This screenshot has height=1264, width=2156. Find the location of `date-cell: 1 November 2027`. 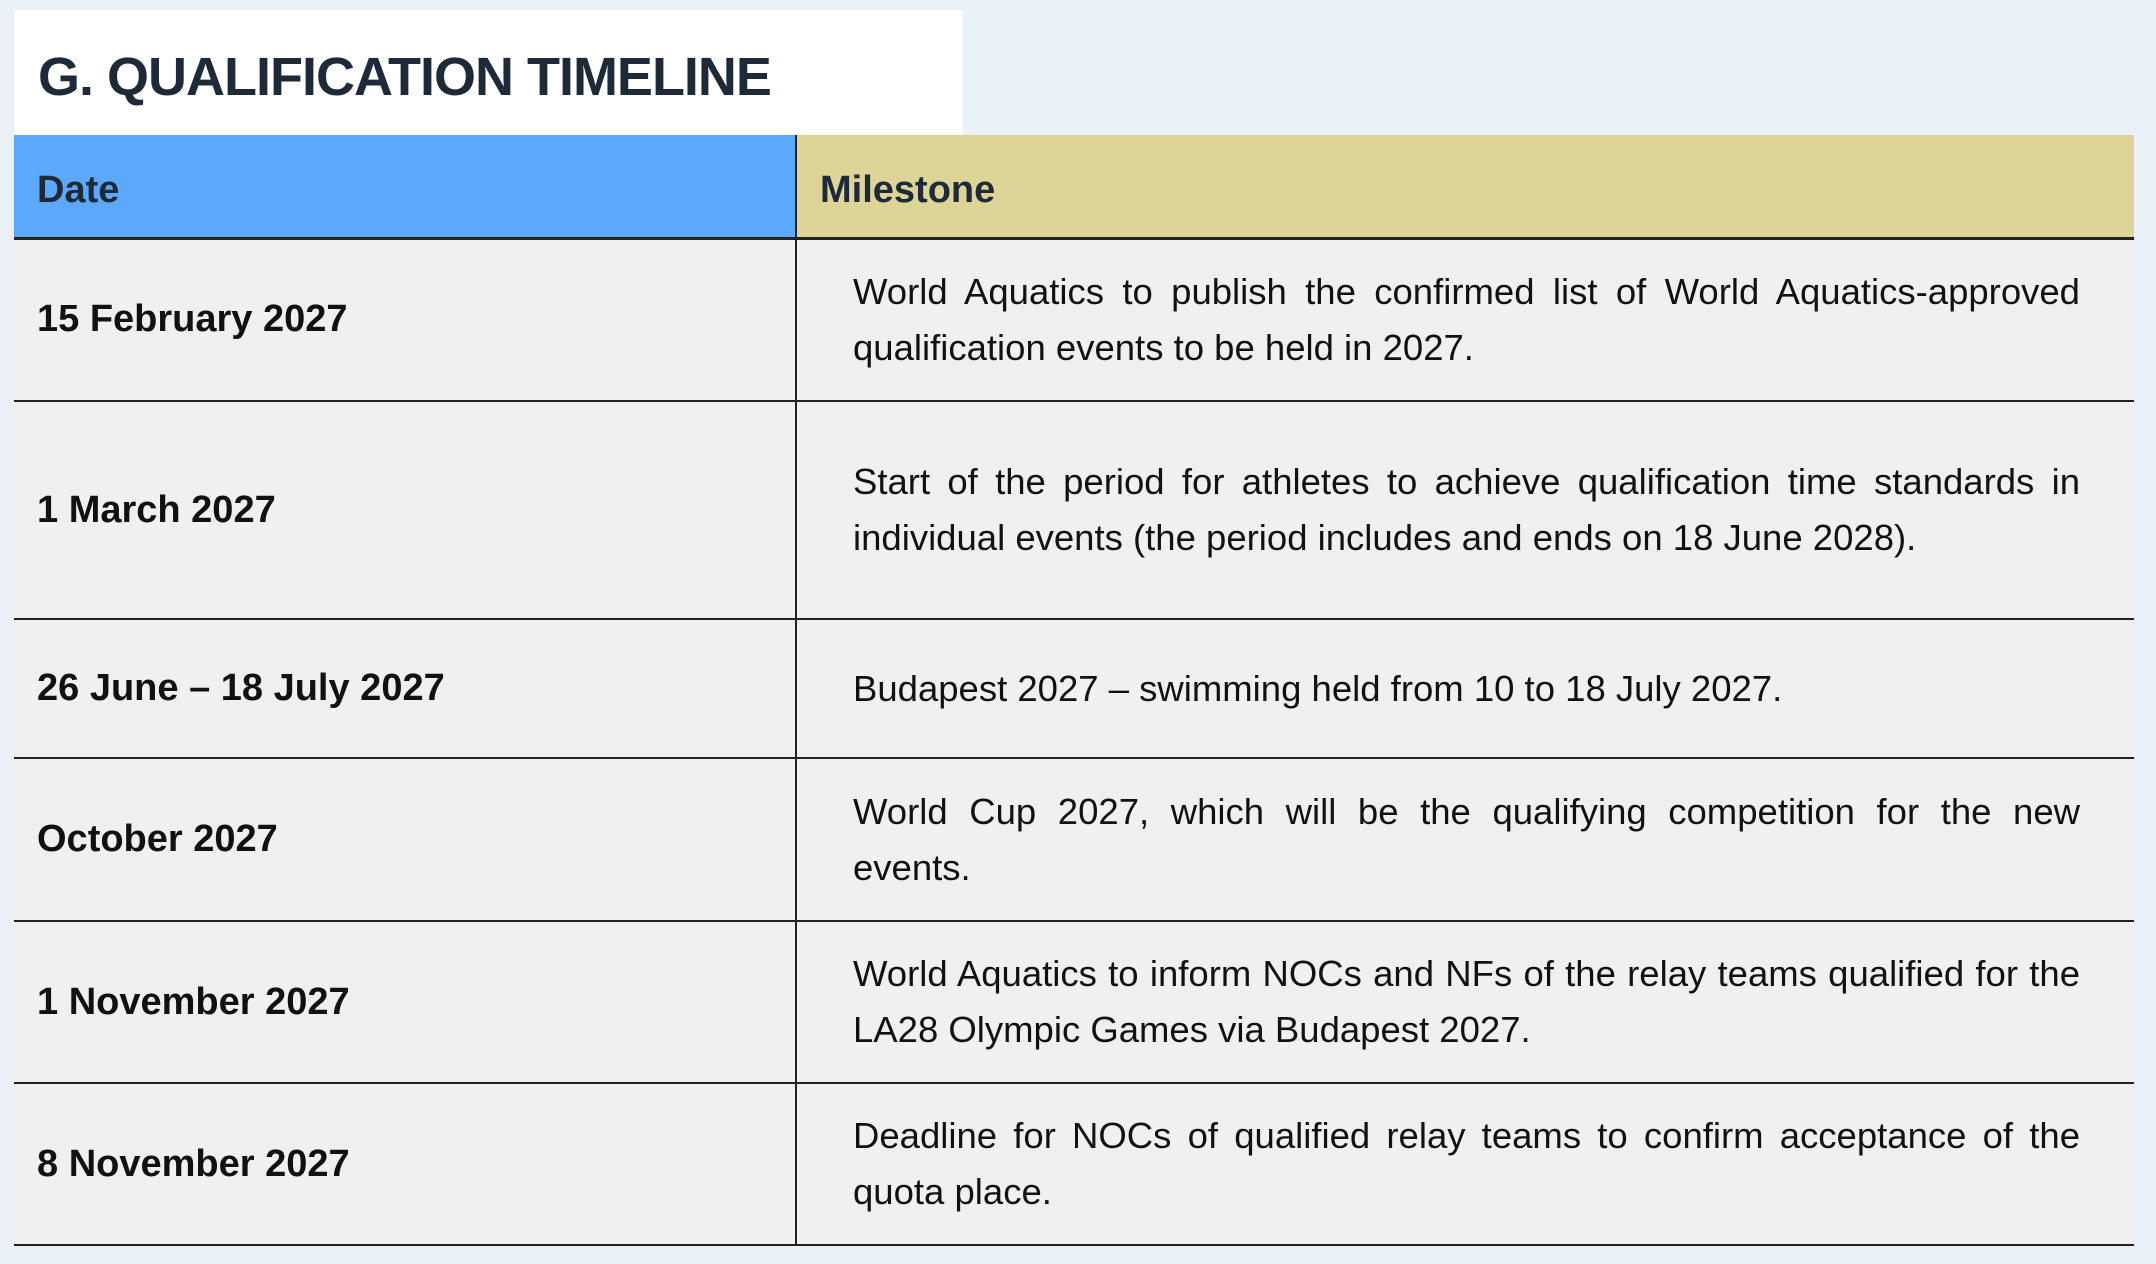

date-cell: 1 November 2027 is located at coordinates (405, 1002).